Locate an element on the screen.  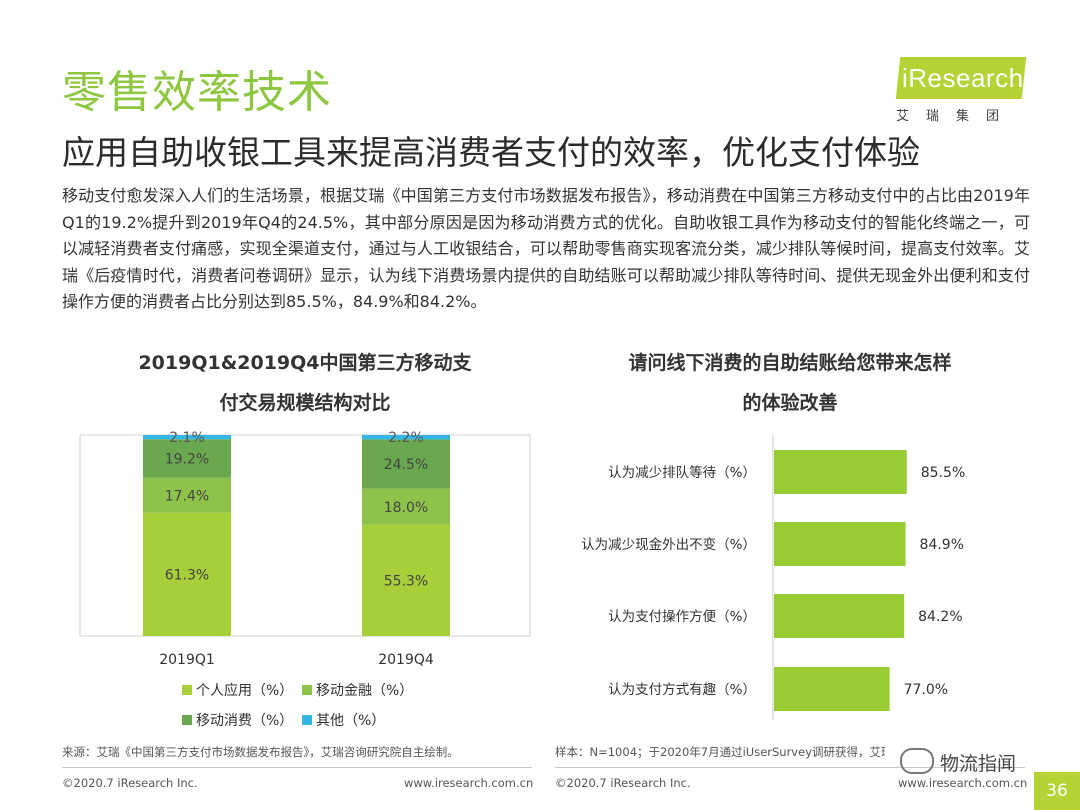
data-label: 55.3% is located at coordinates (406, 581).